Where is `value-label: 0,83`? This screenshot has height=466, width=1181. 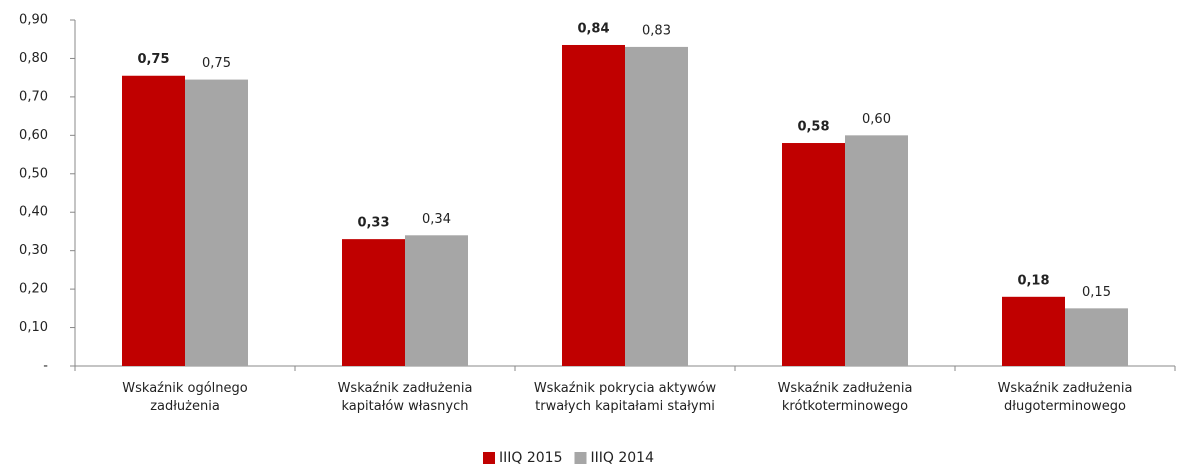 value-label: 0,83 is located at coordinates (656, 30).